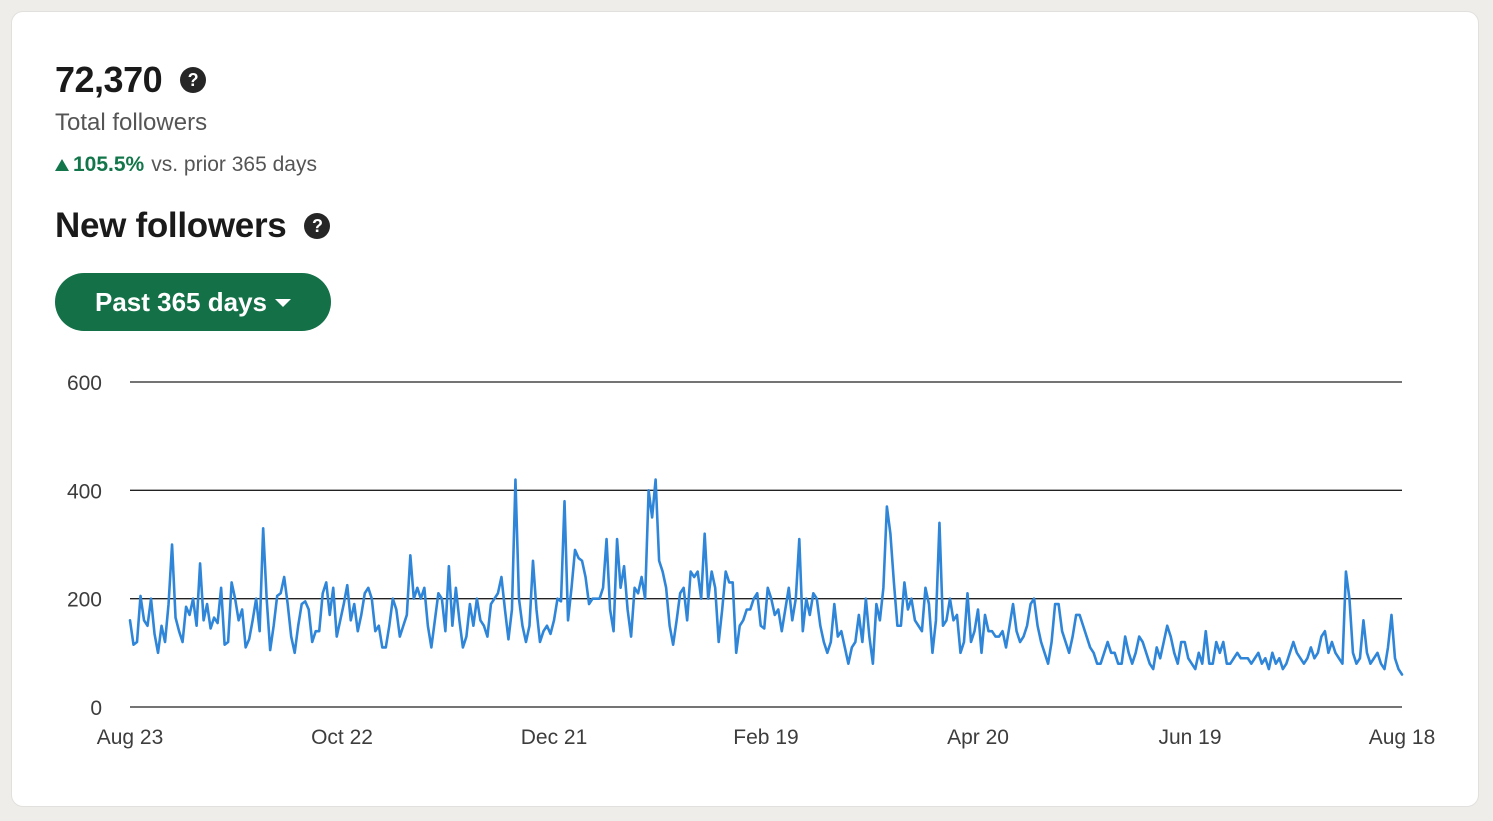 The height and width of the screenshot is (821, 1493). What do you see at coordinates (131, 122) in the screenshot?
I see `total-followers-label: Total followers` at bounding box center [131, 122].